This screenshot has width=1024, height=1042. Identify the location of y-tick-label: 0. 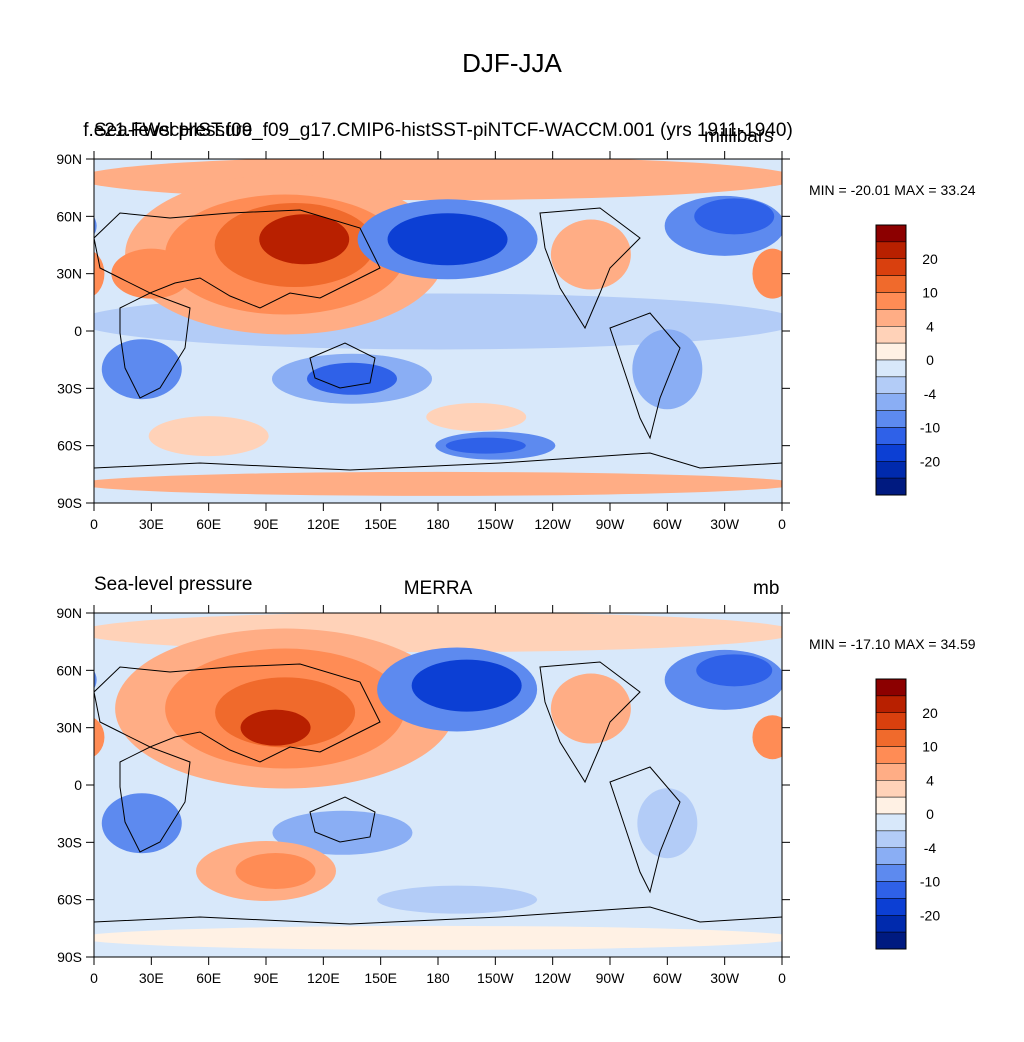
(78, 785).